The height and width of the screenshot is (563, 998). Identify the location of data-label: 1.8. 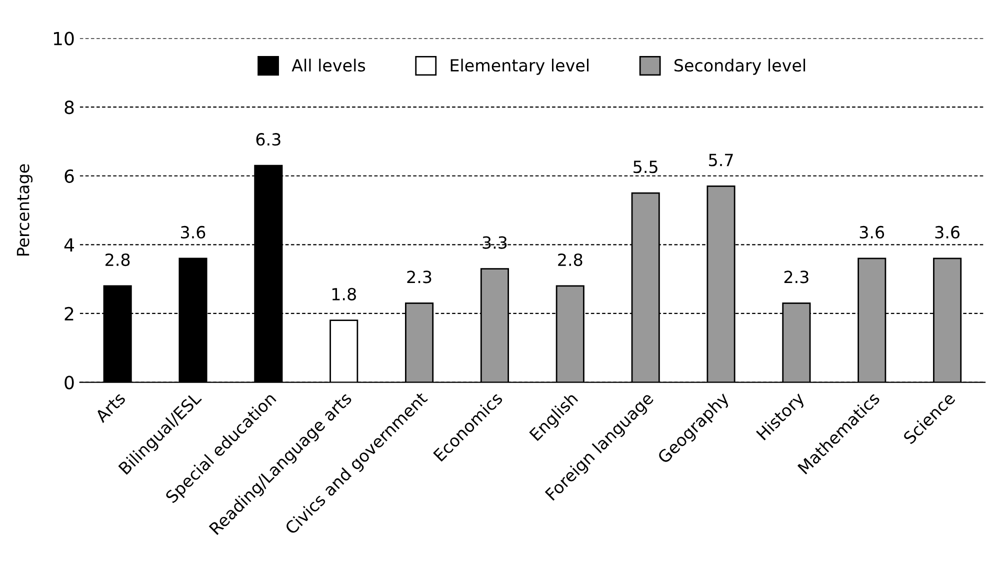
(344, 294).